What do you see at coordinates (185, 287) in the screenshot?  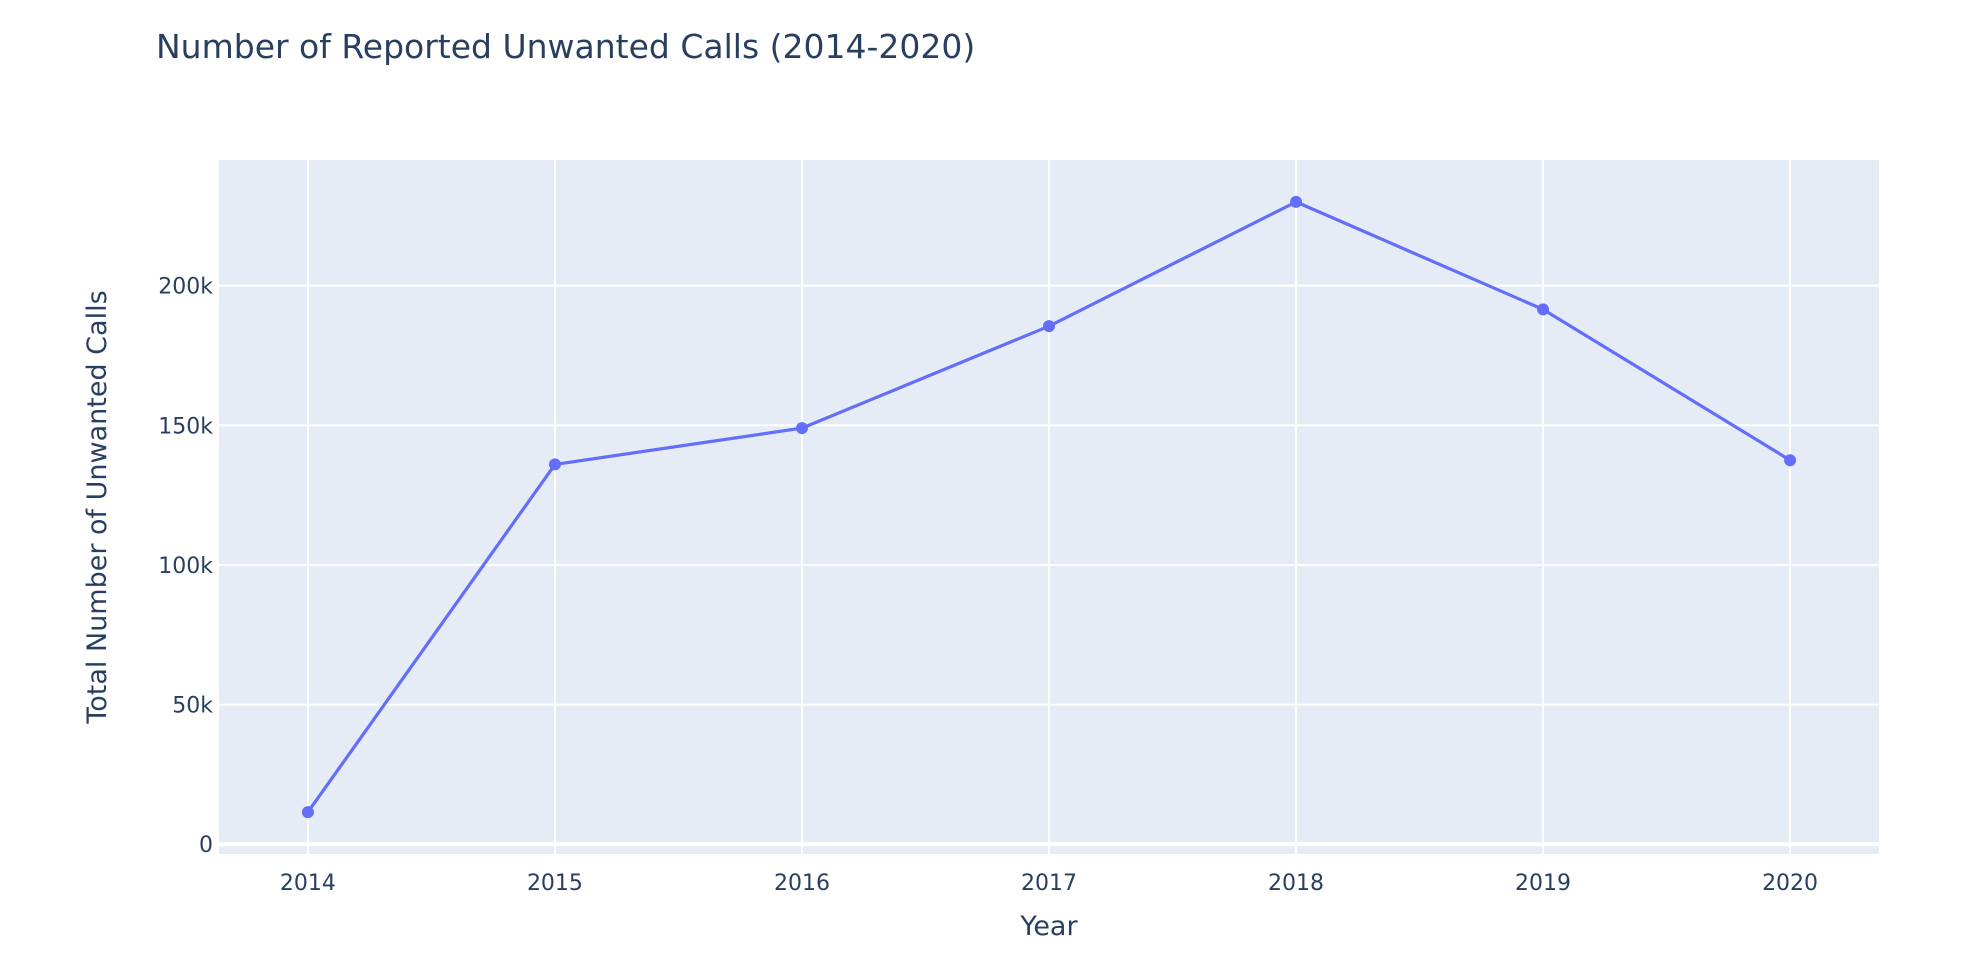 I see `y-tick-label: 200k` at bounding box center [185, 287].